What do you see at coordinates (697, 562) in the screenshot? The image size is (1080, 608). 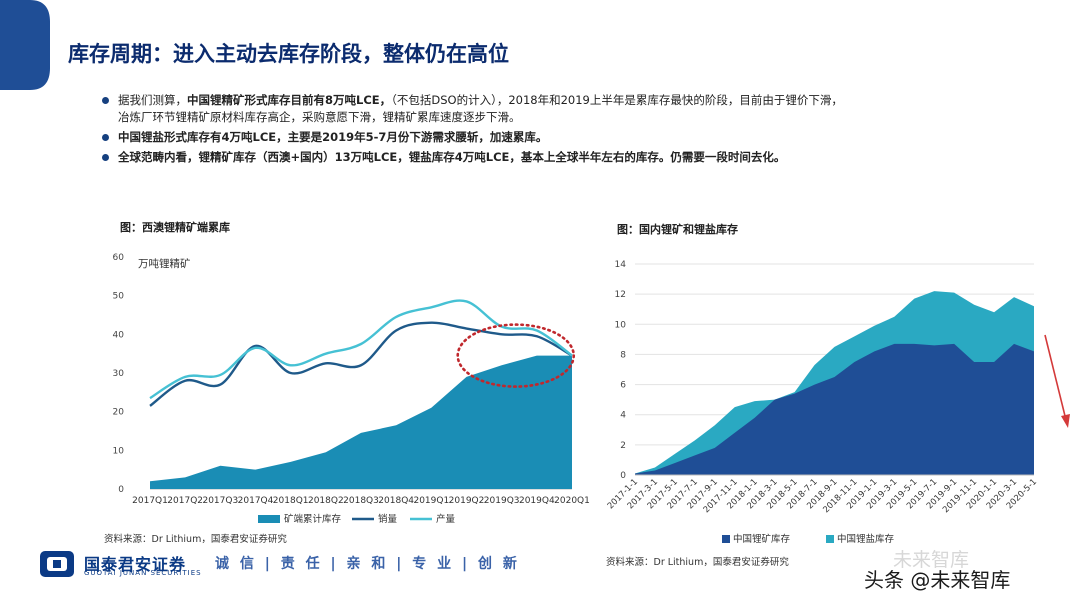 I see `right-chart-source: 资料来源：Dr Lithium，国泰君安证券研究` at bounding box center [697, 562].